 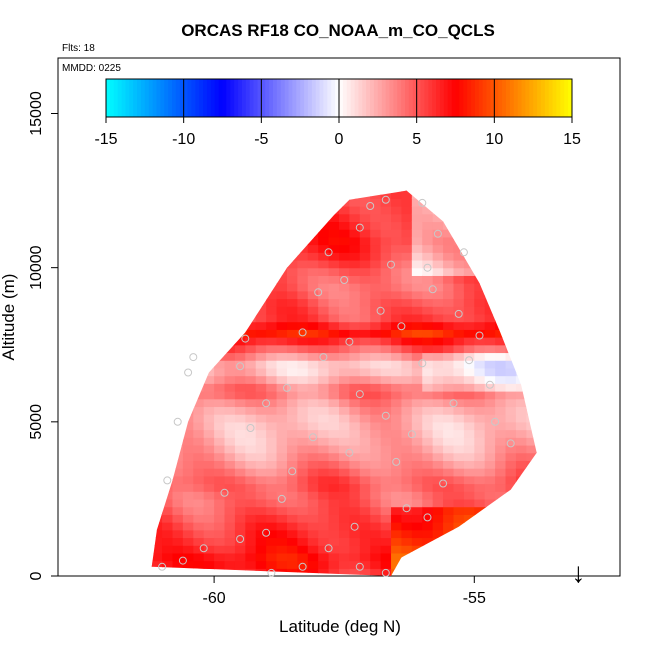 What do you see at coordinates (271, 572) in the screenshot?
I see `sample-point` at bounding box center [271, 572].